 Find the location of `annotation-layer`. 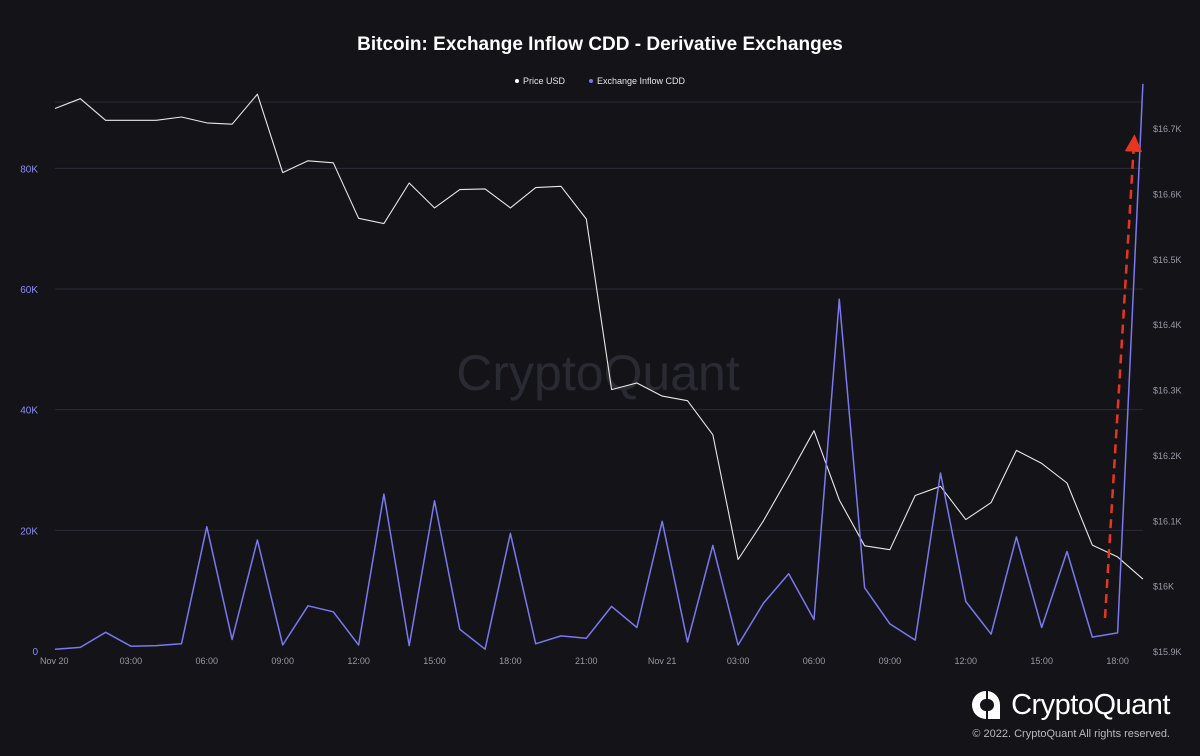

annotation-layer is located at coordinates (1123, 376).